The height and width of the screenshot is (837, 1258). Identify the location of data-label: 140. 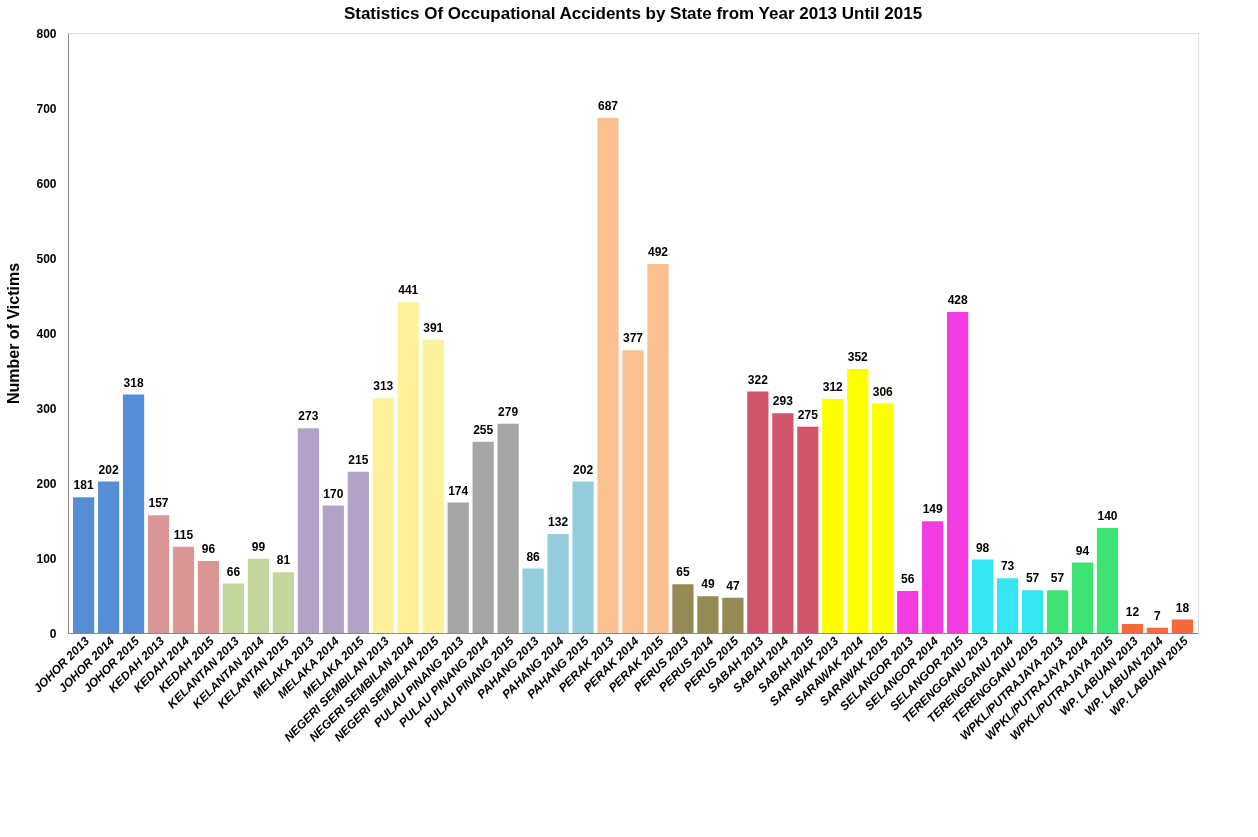
(1107, 516).